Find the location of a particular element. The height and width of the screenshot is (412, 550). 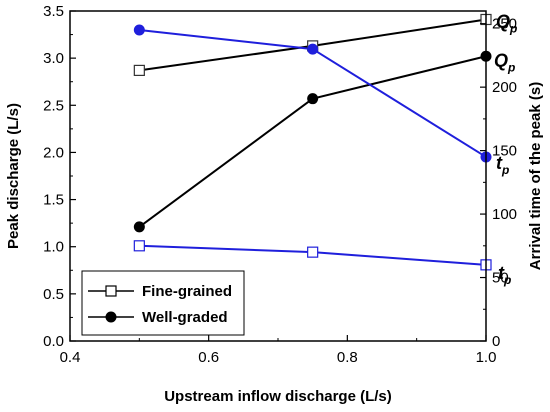

right-y-tick-label: 100 is located at coordinates (504, 214).